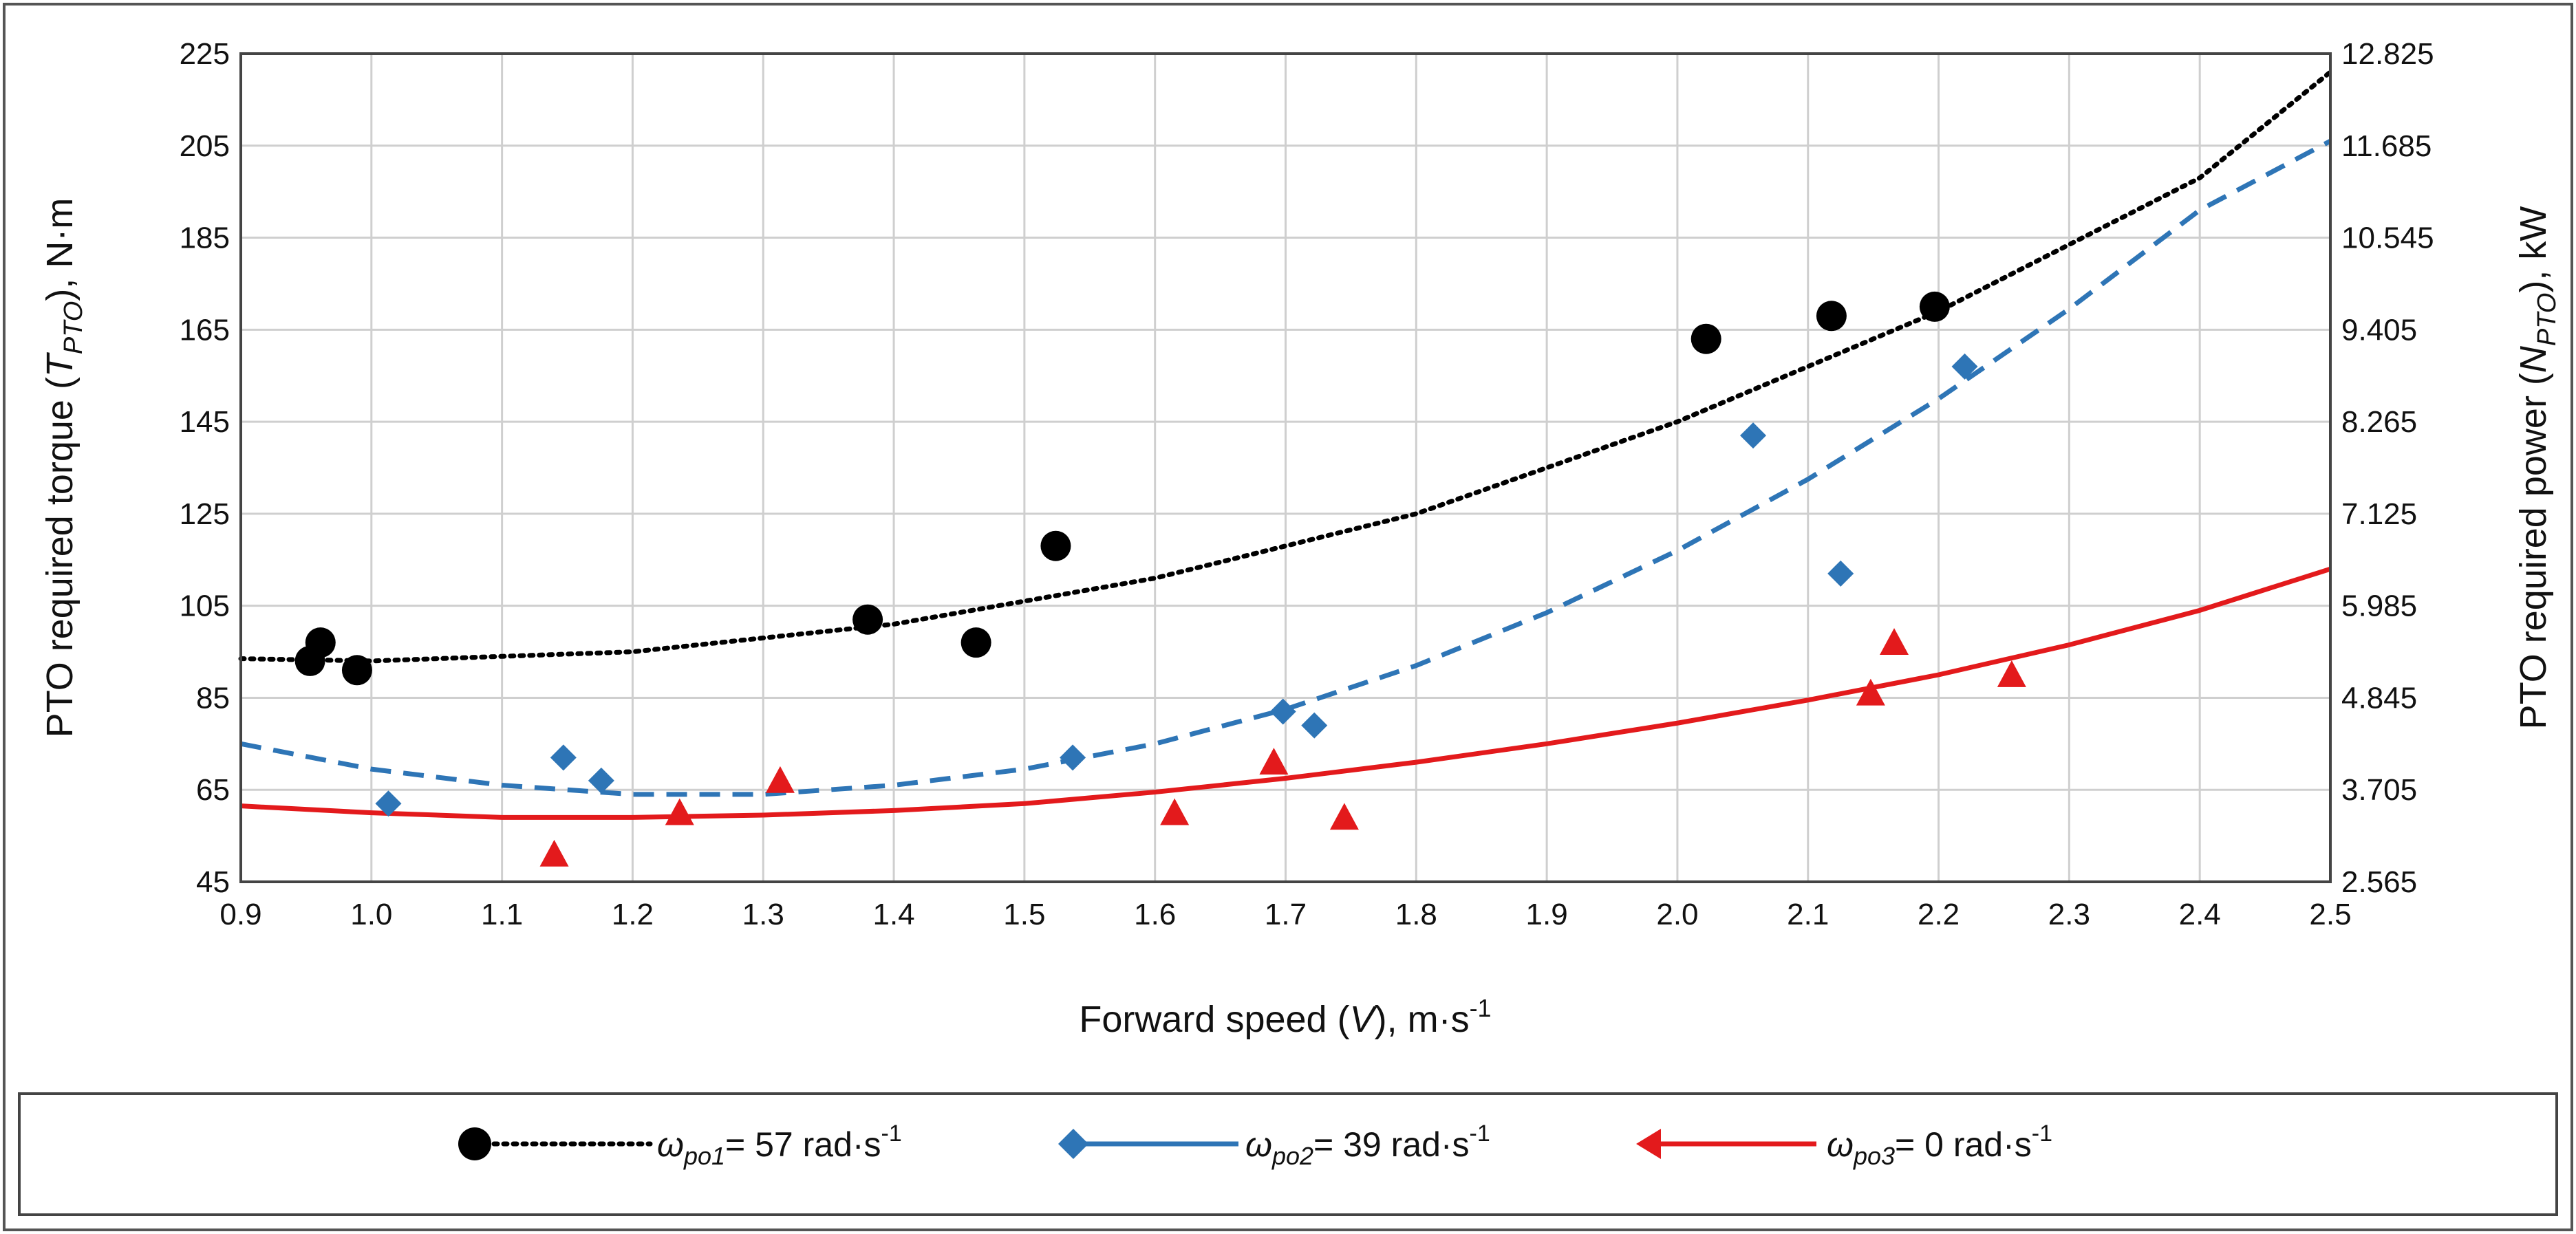 Image resolution: width=2576 pixels, height=1234 pixels. Describe the element at coordinates (205, 146) in the screenshot. I see `y-left-tick-label: 205` at that location.